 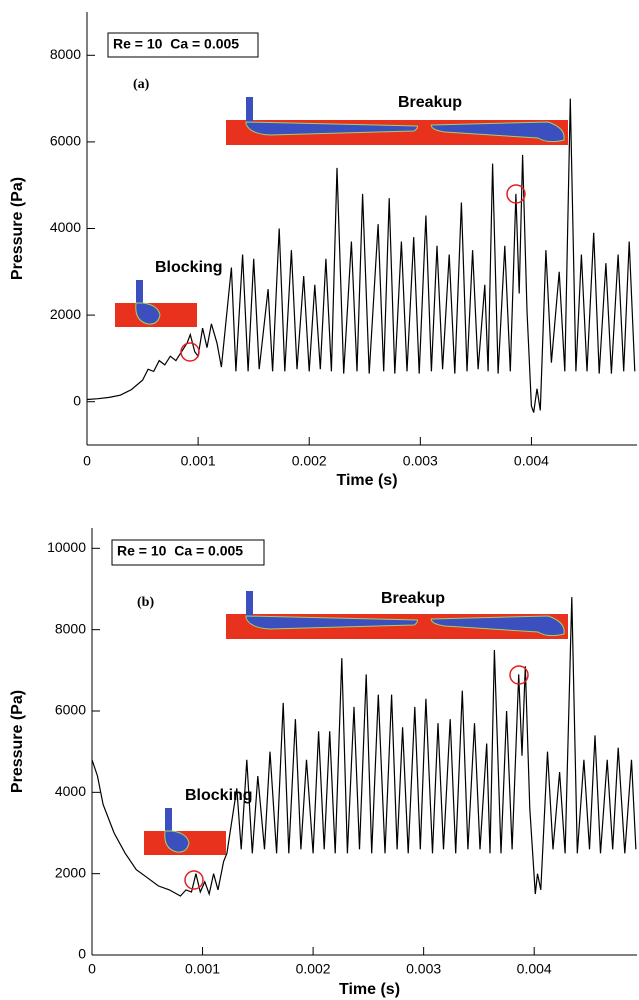 I want to click on annotation: (b), so click(x=145, y=602).